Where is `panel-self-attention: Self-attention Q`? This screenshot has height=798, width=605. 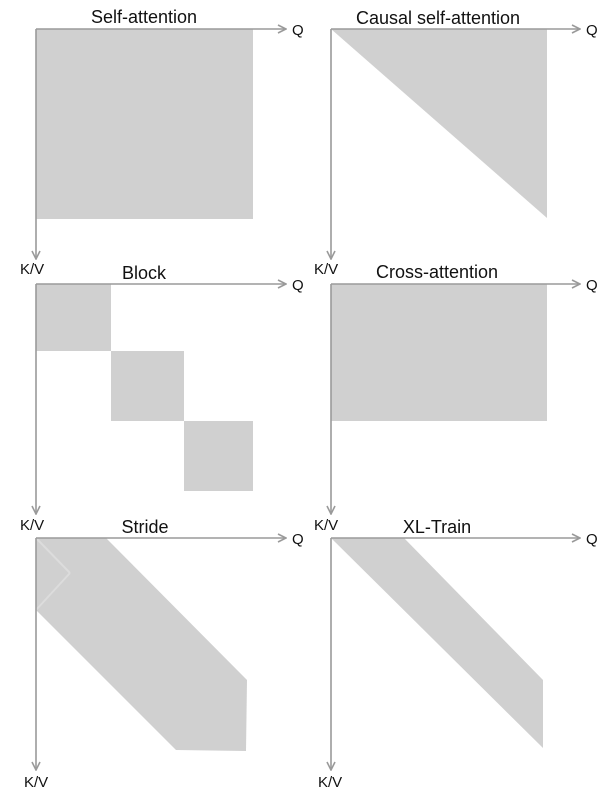
panel-self-attention: Self-attention Q is located at coordinates (170, 133).